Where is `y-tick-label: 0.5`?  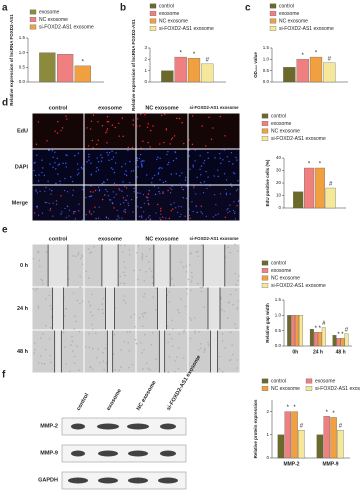 y-tick-label: 0.5 is located at coordinates (278, 330).